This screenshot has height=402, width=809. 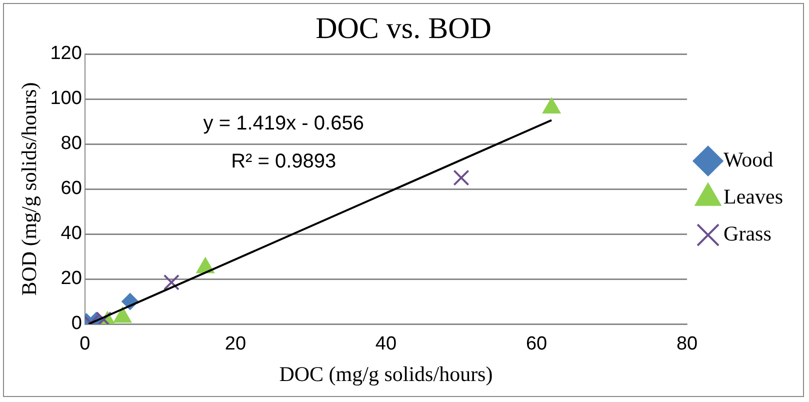 I want to click on y-tick-label: 60, so click(x=71, y=189).